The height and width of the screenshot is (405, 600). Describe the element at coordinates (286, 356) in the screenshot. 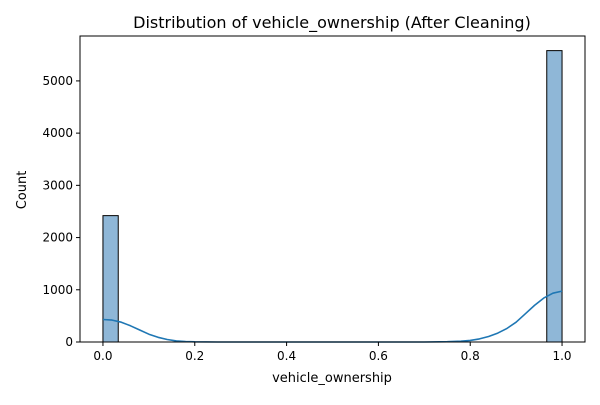

I see `x-tick-label: 0.4` at that location.